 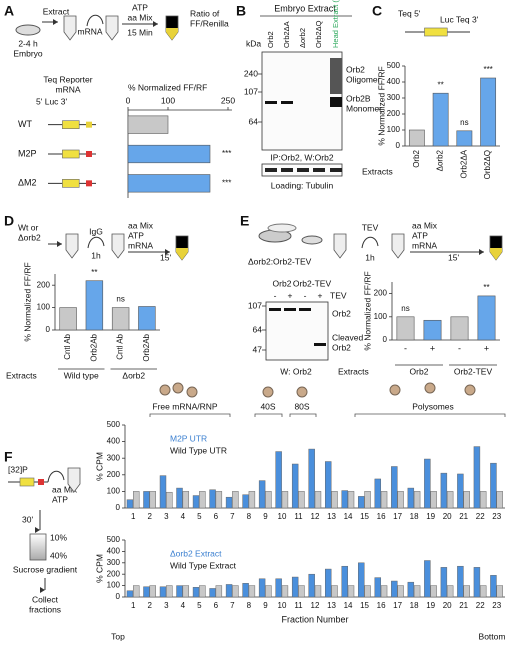 I want to click on x-tick-label: 16, so click(x=381, y=516).